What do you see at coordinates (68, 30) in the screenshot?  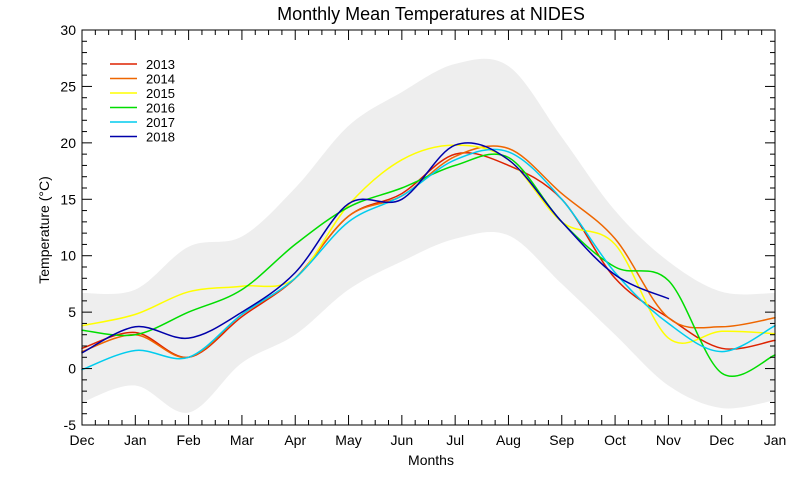 I see `y-tick-label: 30` at bounding box center [68, 30].